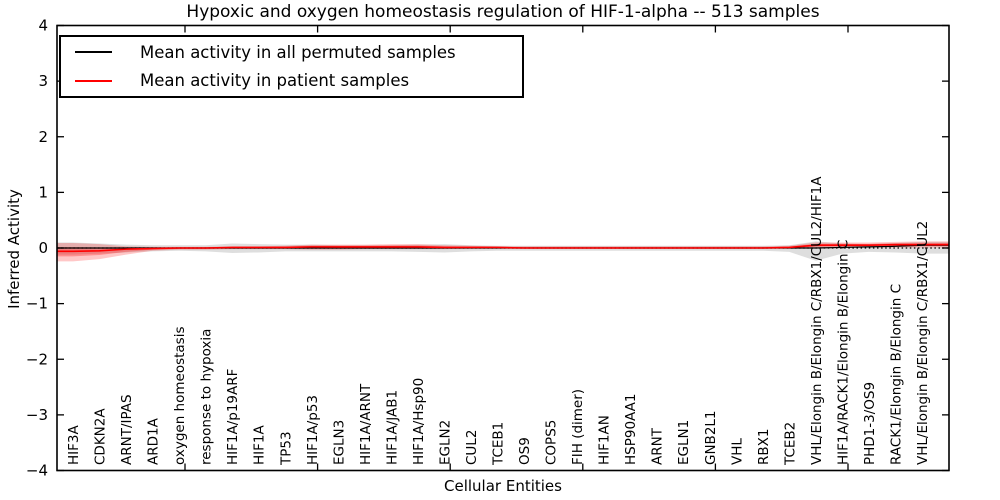  Describe the element at coordinates (37, 304) in the screenshot. I see `y-tick-label: −1` at that location.